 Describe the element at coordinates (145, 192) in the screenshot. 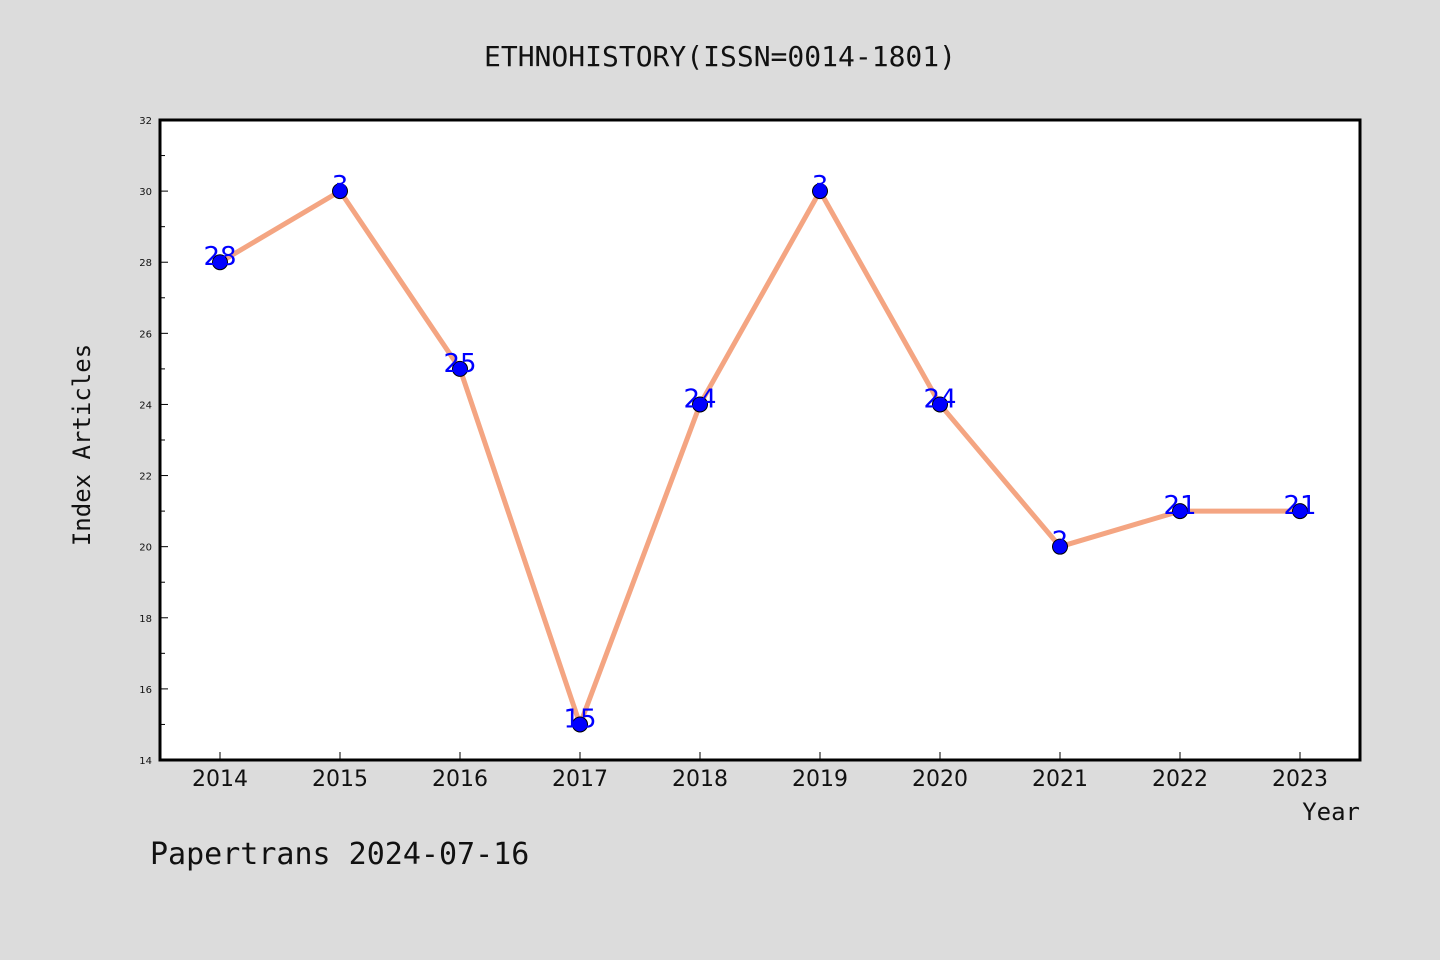

I see `y-tick-label: 30` at that location.